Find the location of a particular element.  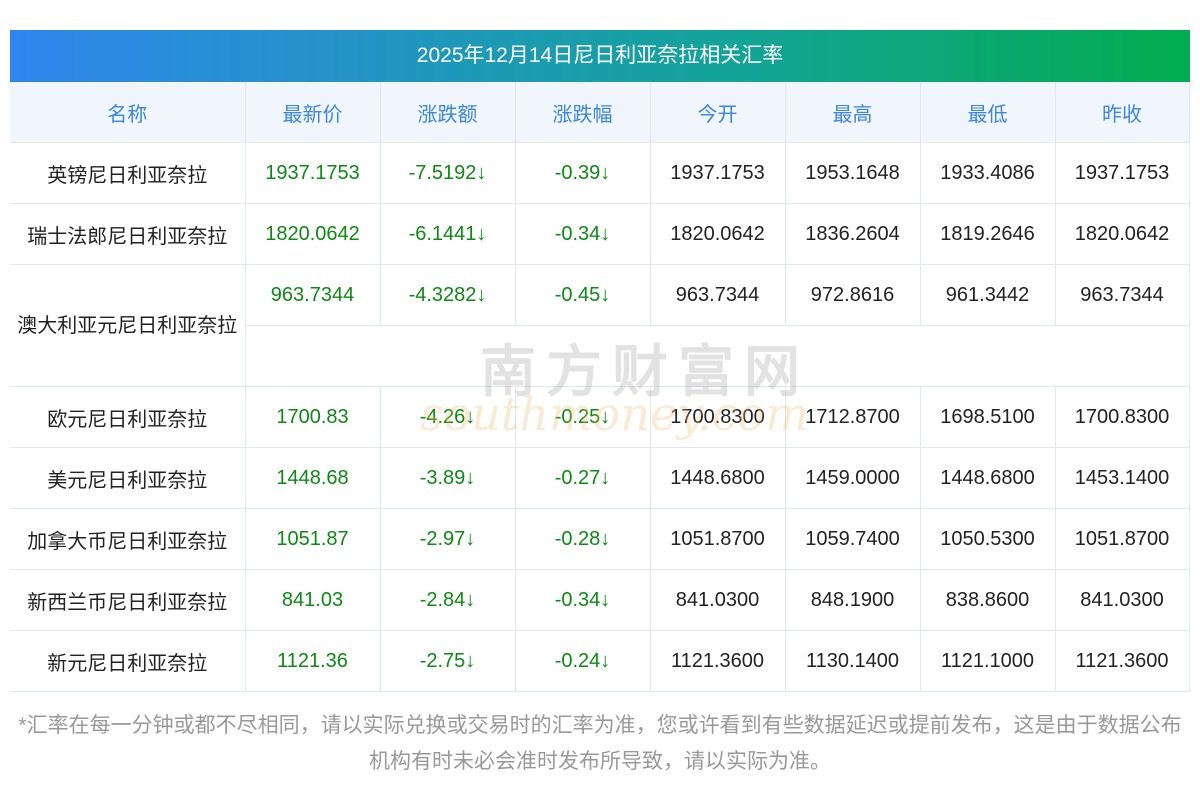

column-header: 今开 is located at coordinates (717, 112).